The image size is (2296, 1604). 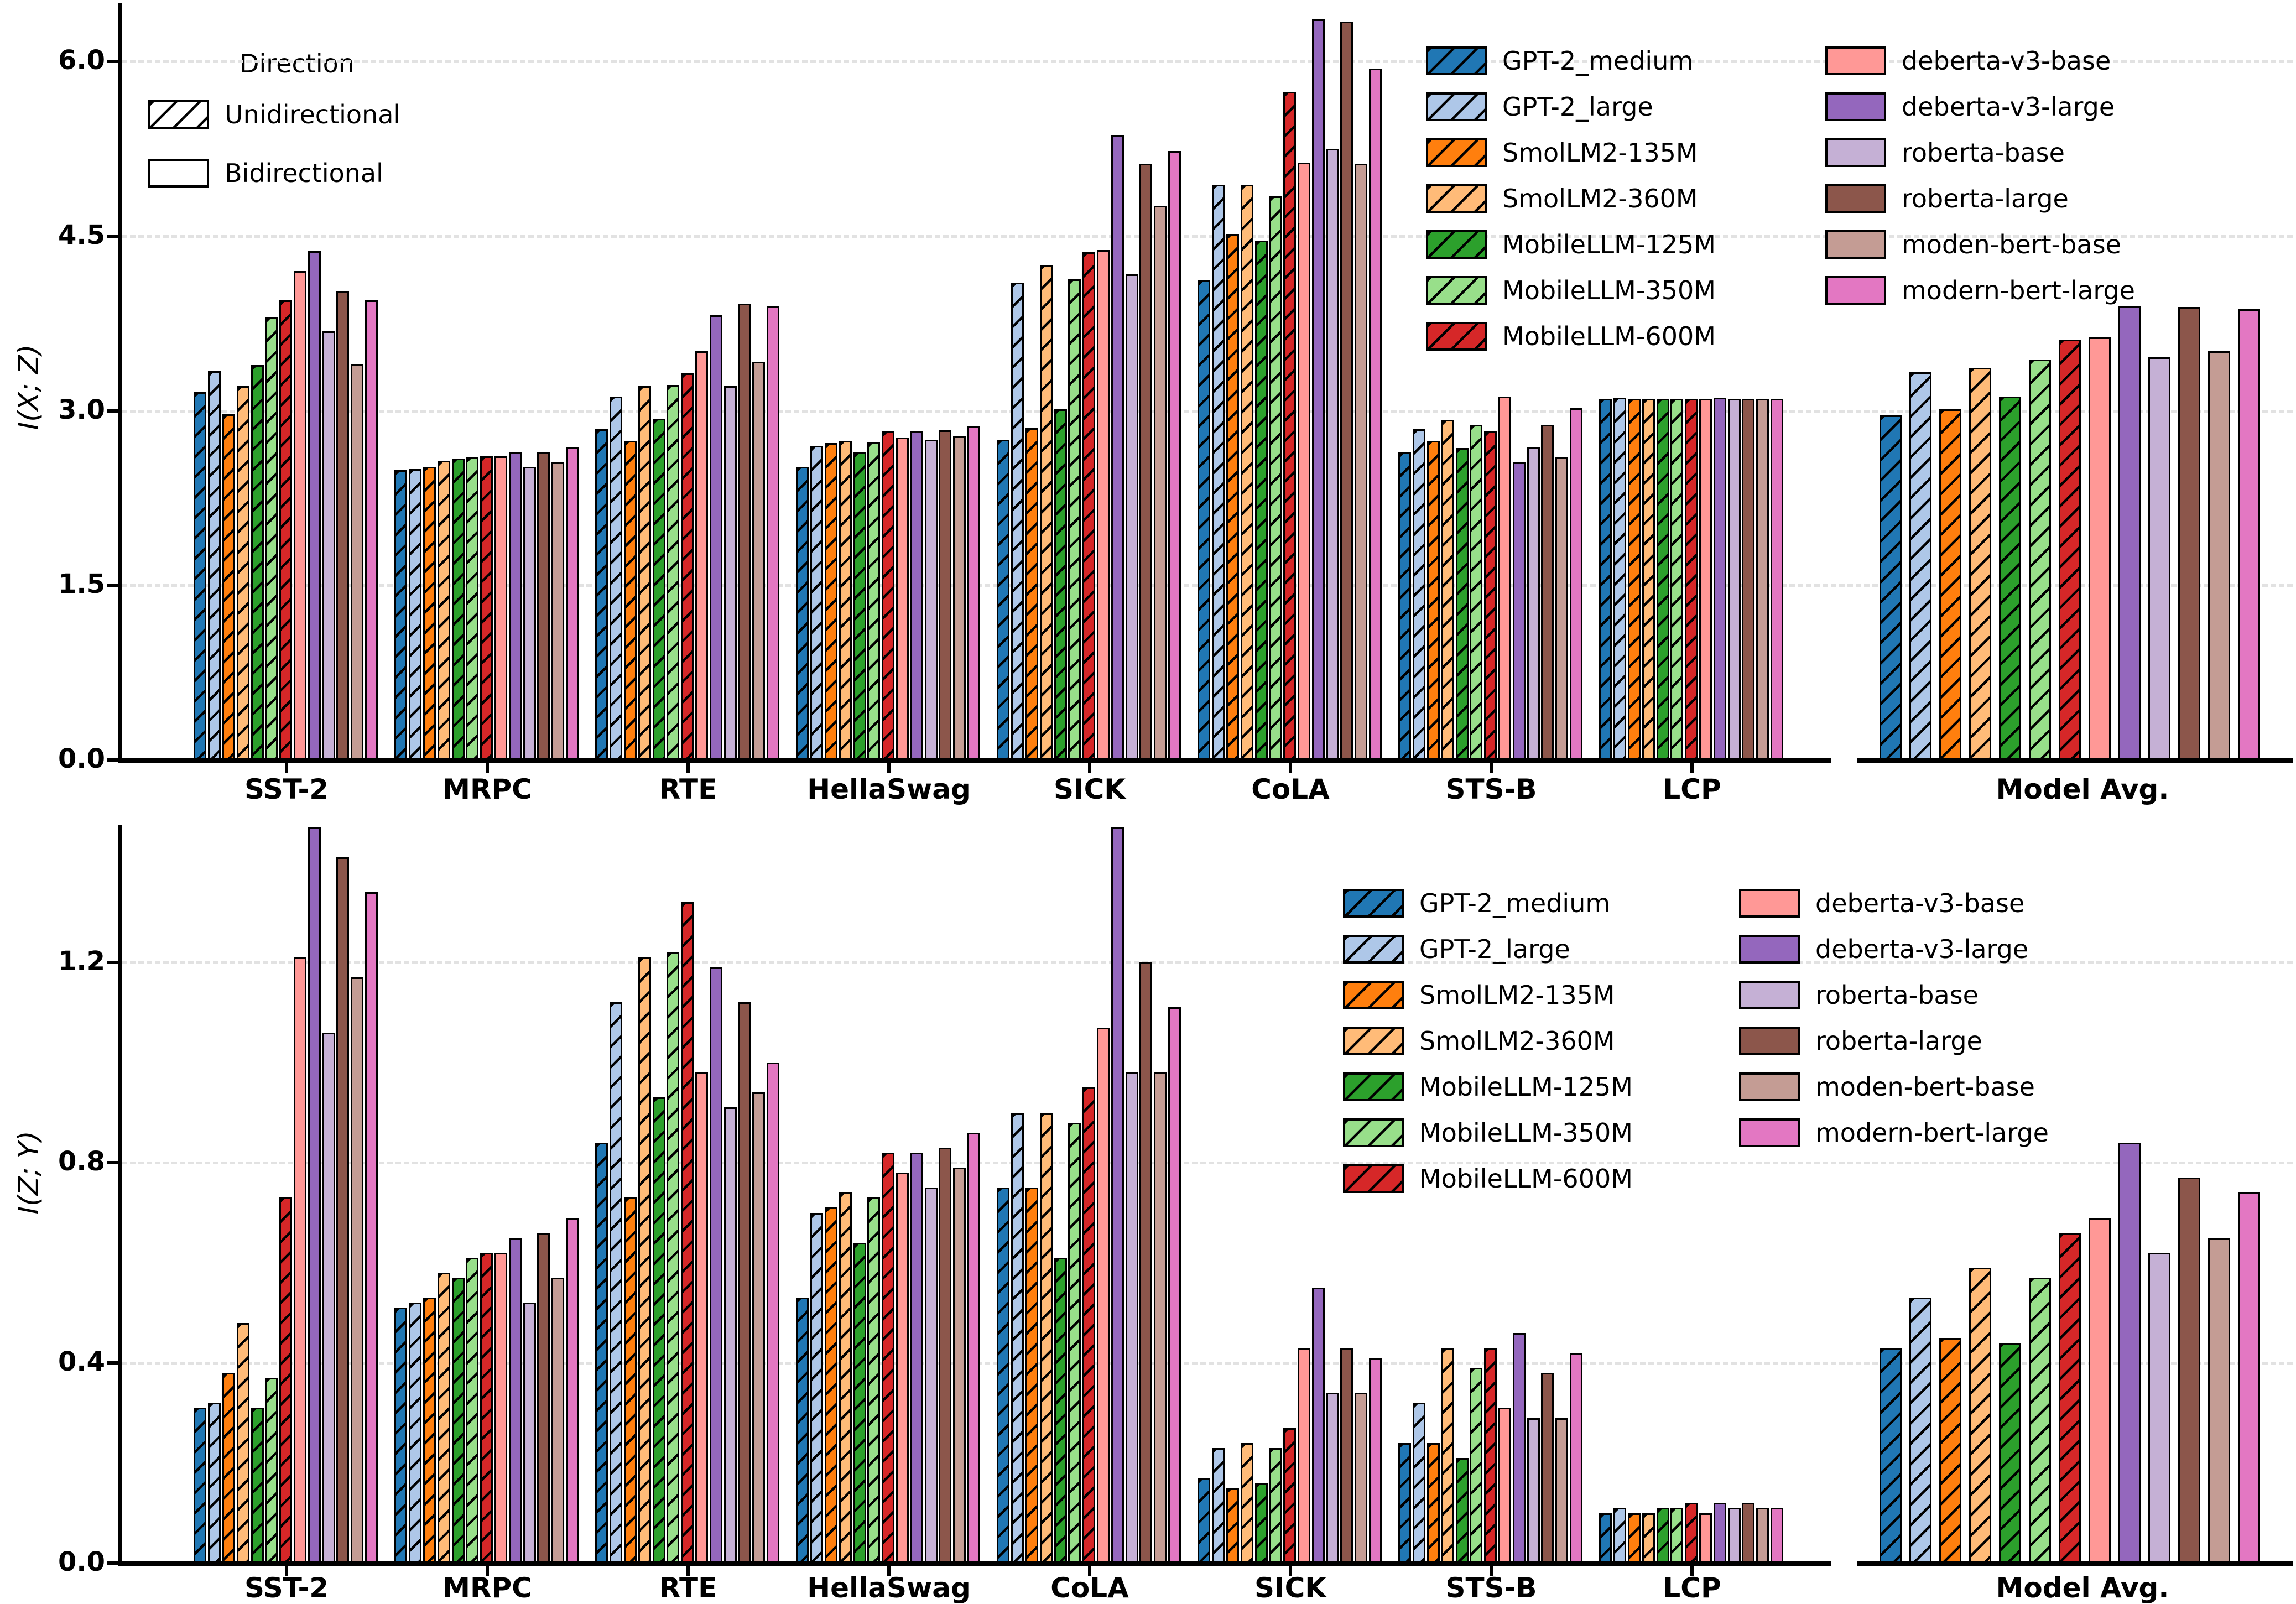 What do you see at coordinates (1526, 1179) in the screenshot?
I see `legend-item-label: MobileLLM-600M` at bounding box center [1526, 1179].